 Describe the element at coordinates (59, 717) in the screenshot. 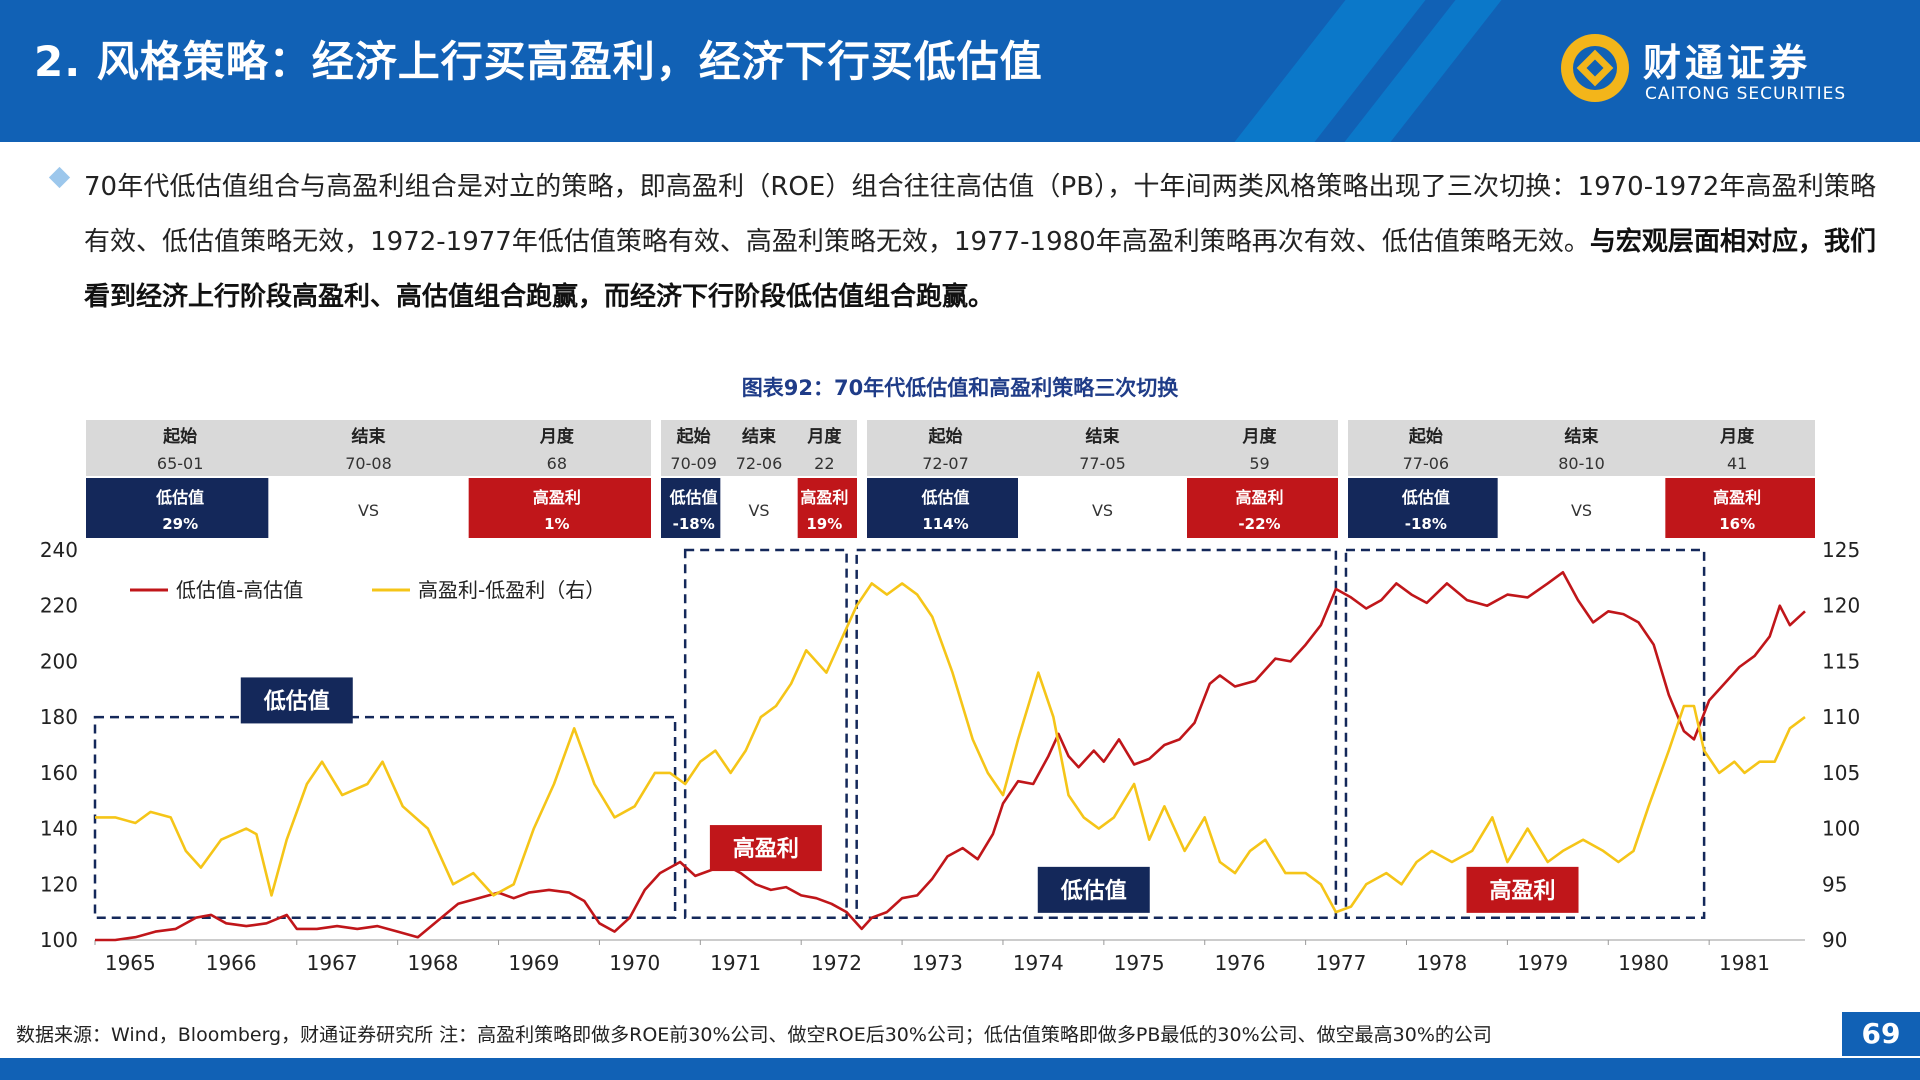

I see `y-left-tick-label: 180` at that location.